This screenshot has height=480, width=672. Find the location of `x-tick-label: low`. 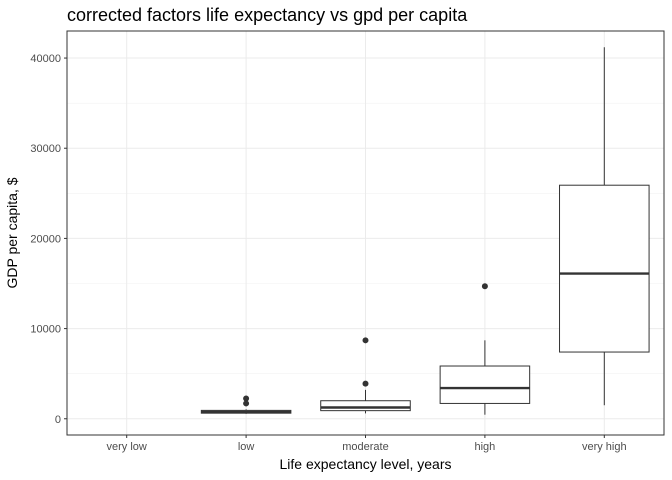

x-tick-label: low is located at coordinates (246, 447).